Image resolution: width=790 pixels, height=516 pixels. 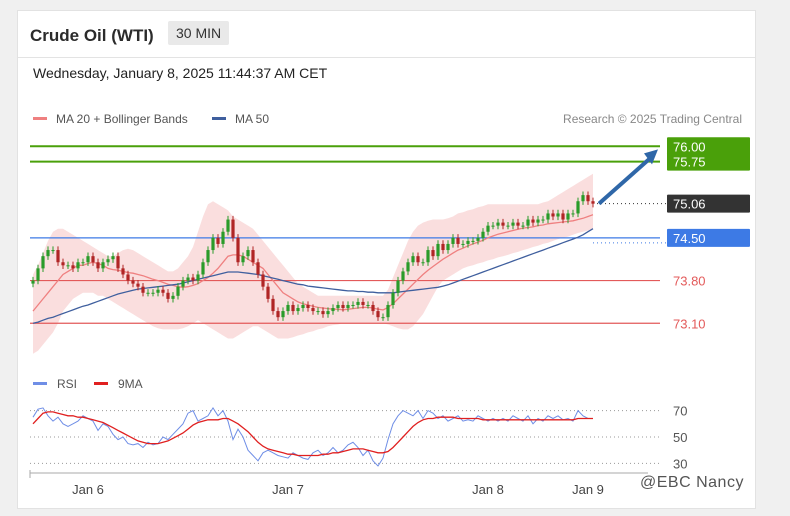 I want to click on level-label-73.10: 73.10, so click(x=689, y=323).